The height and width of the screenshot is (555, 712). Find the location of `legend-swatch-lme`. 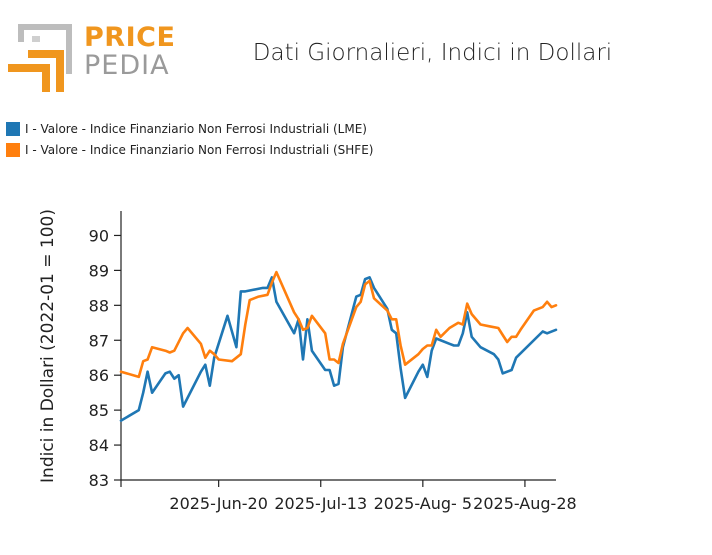

legend-swatch-lme is located at coordinates (13, 128).